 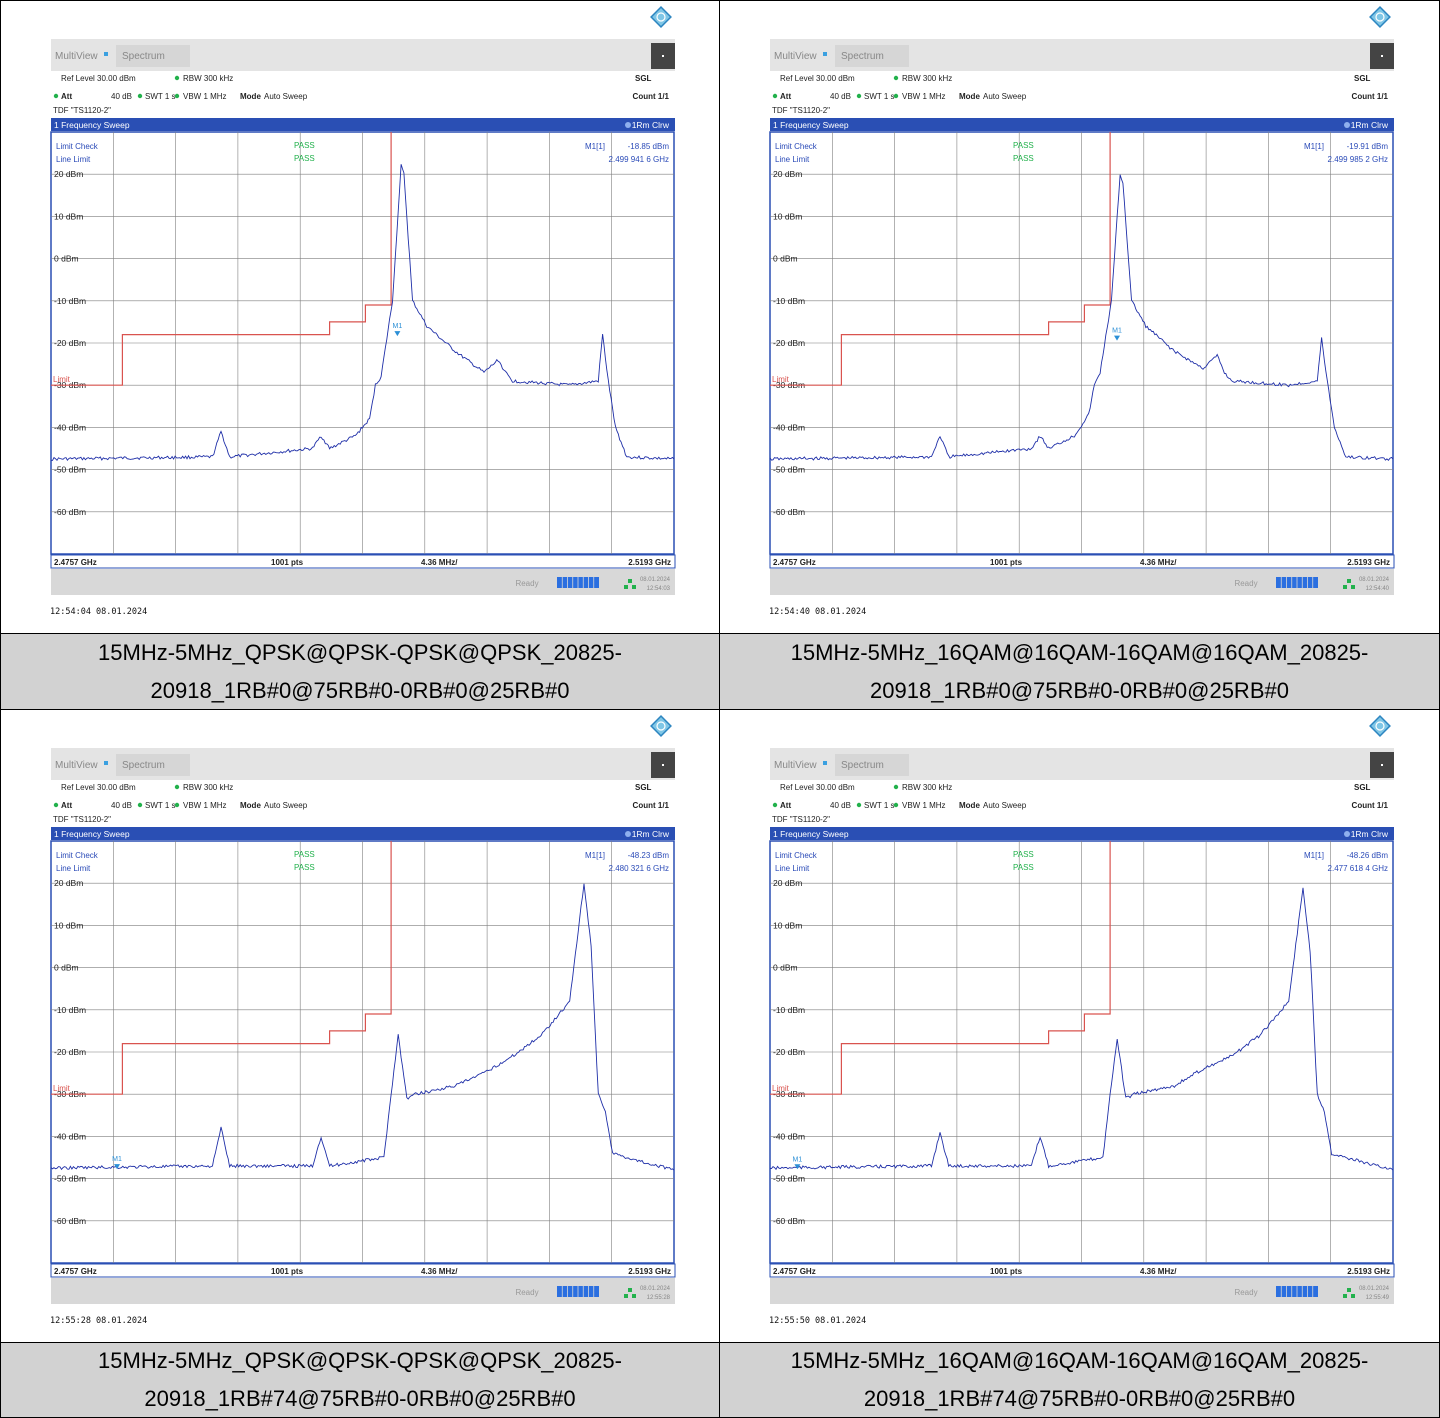 What do you see at coordinates (801, 110) in the screenshot?
I see `tdf-label: TDF "TS1120-2"` at bounding box center [801, 110].